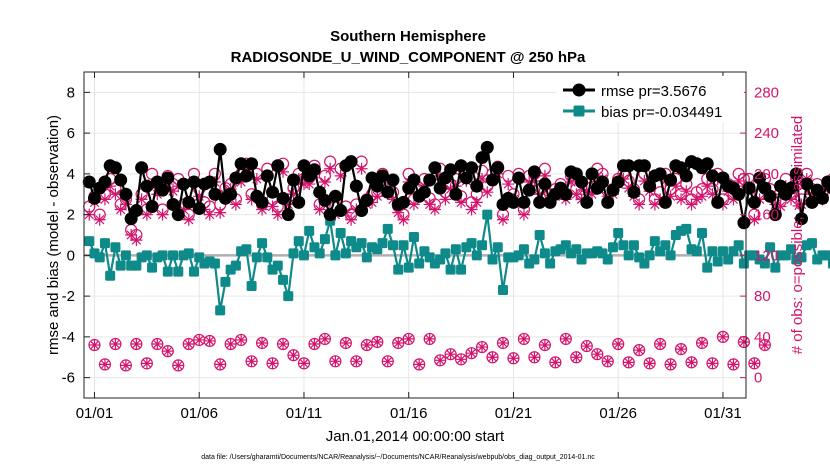 The height and width of the screenshot is (470, 830). I want to click on y-left-tick-label: -4, so click(68, 337).